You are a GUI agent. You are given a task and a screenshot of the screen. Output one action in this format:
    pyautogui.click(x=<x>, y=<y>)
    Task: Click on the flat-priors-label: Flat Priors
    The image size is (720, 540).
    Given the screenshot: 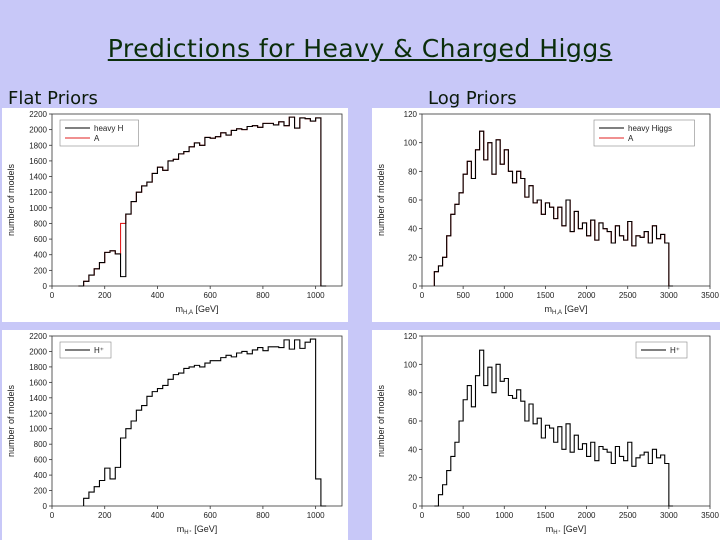 What is the action you would take?
    pyautogui.click(x=53, y=98)
    